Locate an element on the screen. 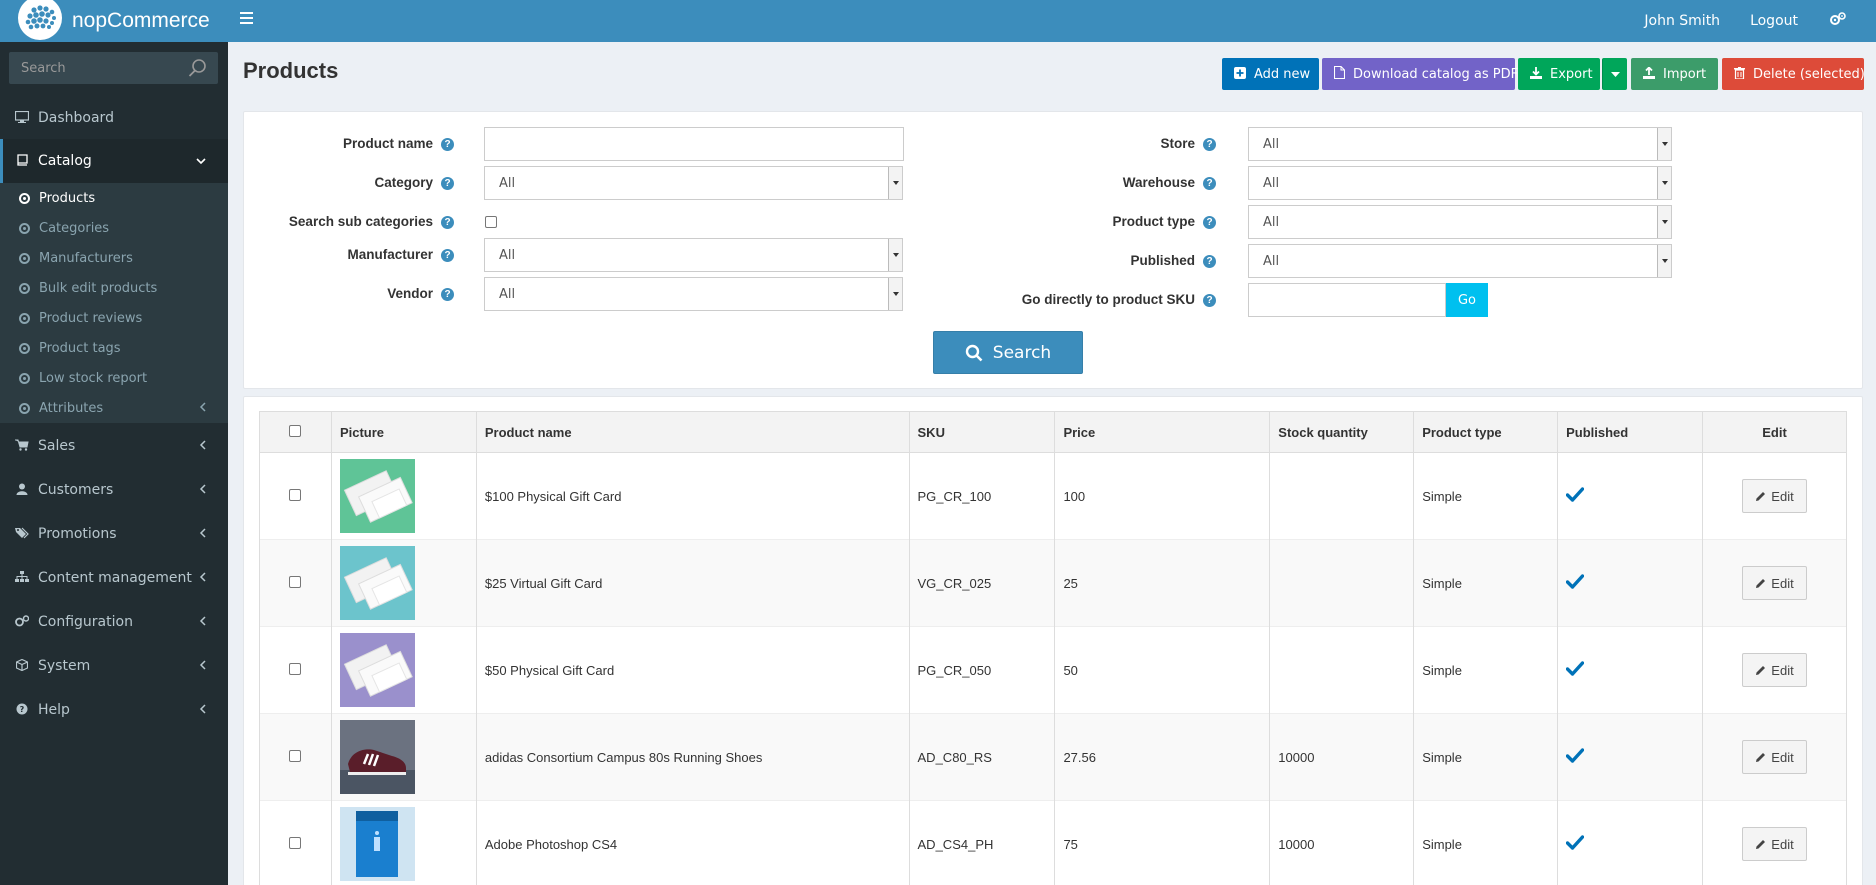 The height and width of the screenshot is (885, 1876). sidebar-subitem-product-tags: Product tags is located at coordinates (114, 348).